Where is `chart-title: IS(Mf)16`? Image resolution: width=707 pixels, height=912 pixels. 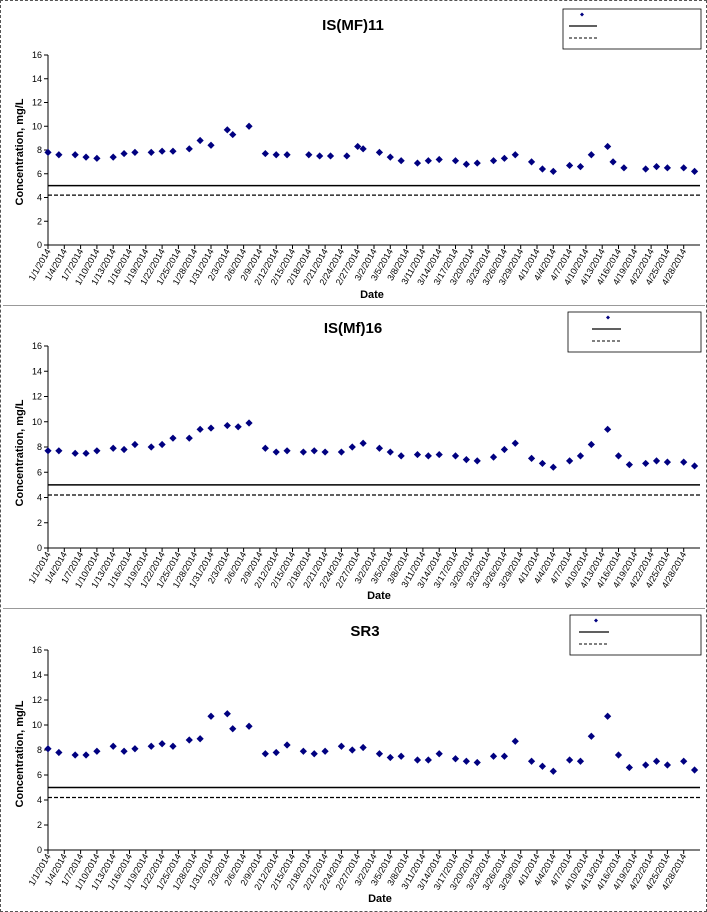
chart-title: IS(Mf)16 is located at coordinates (353, 328).